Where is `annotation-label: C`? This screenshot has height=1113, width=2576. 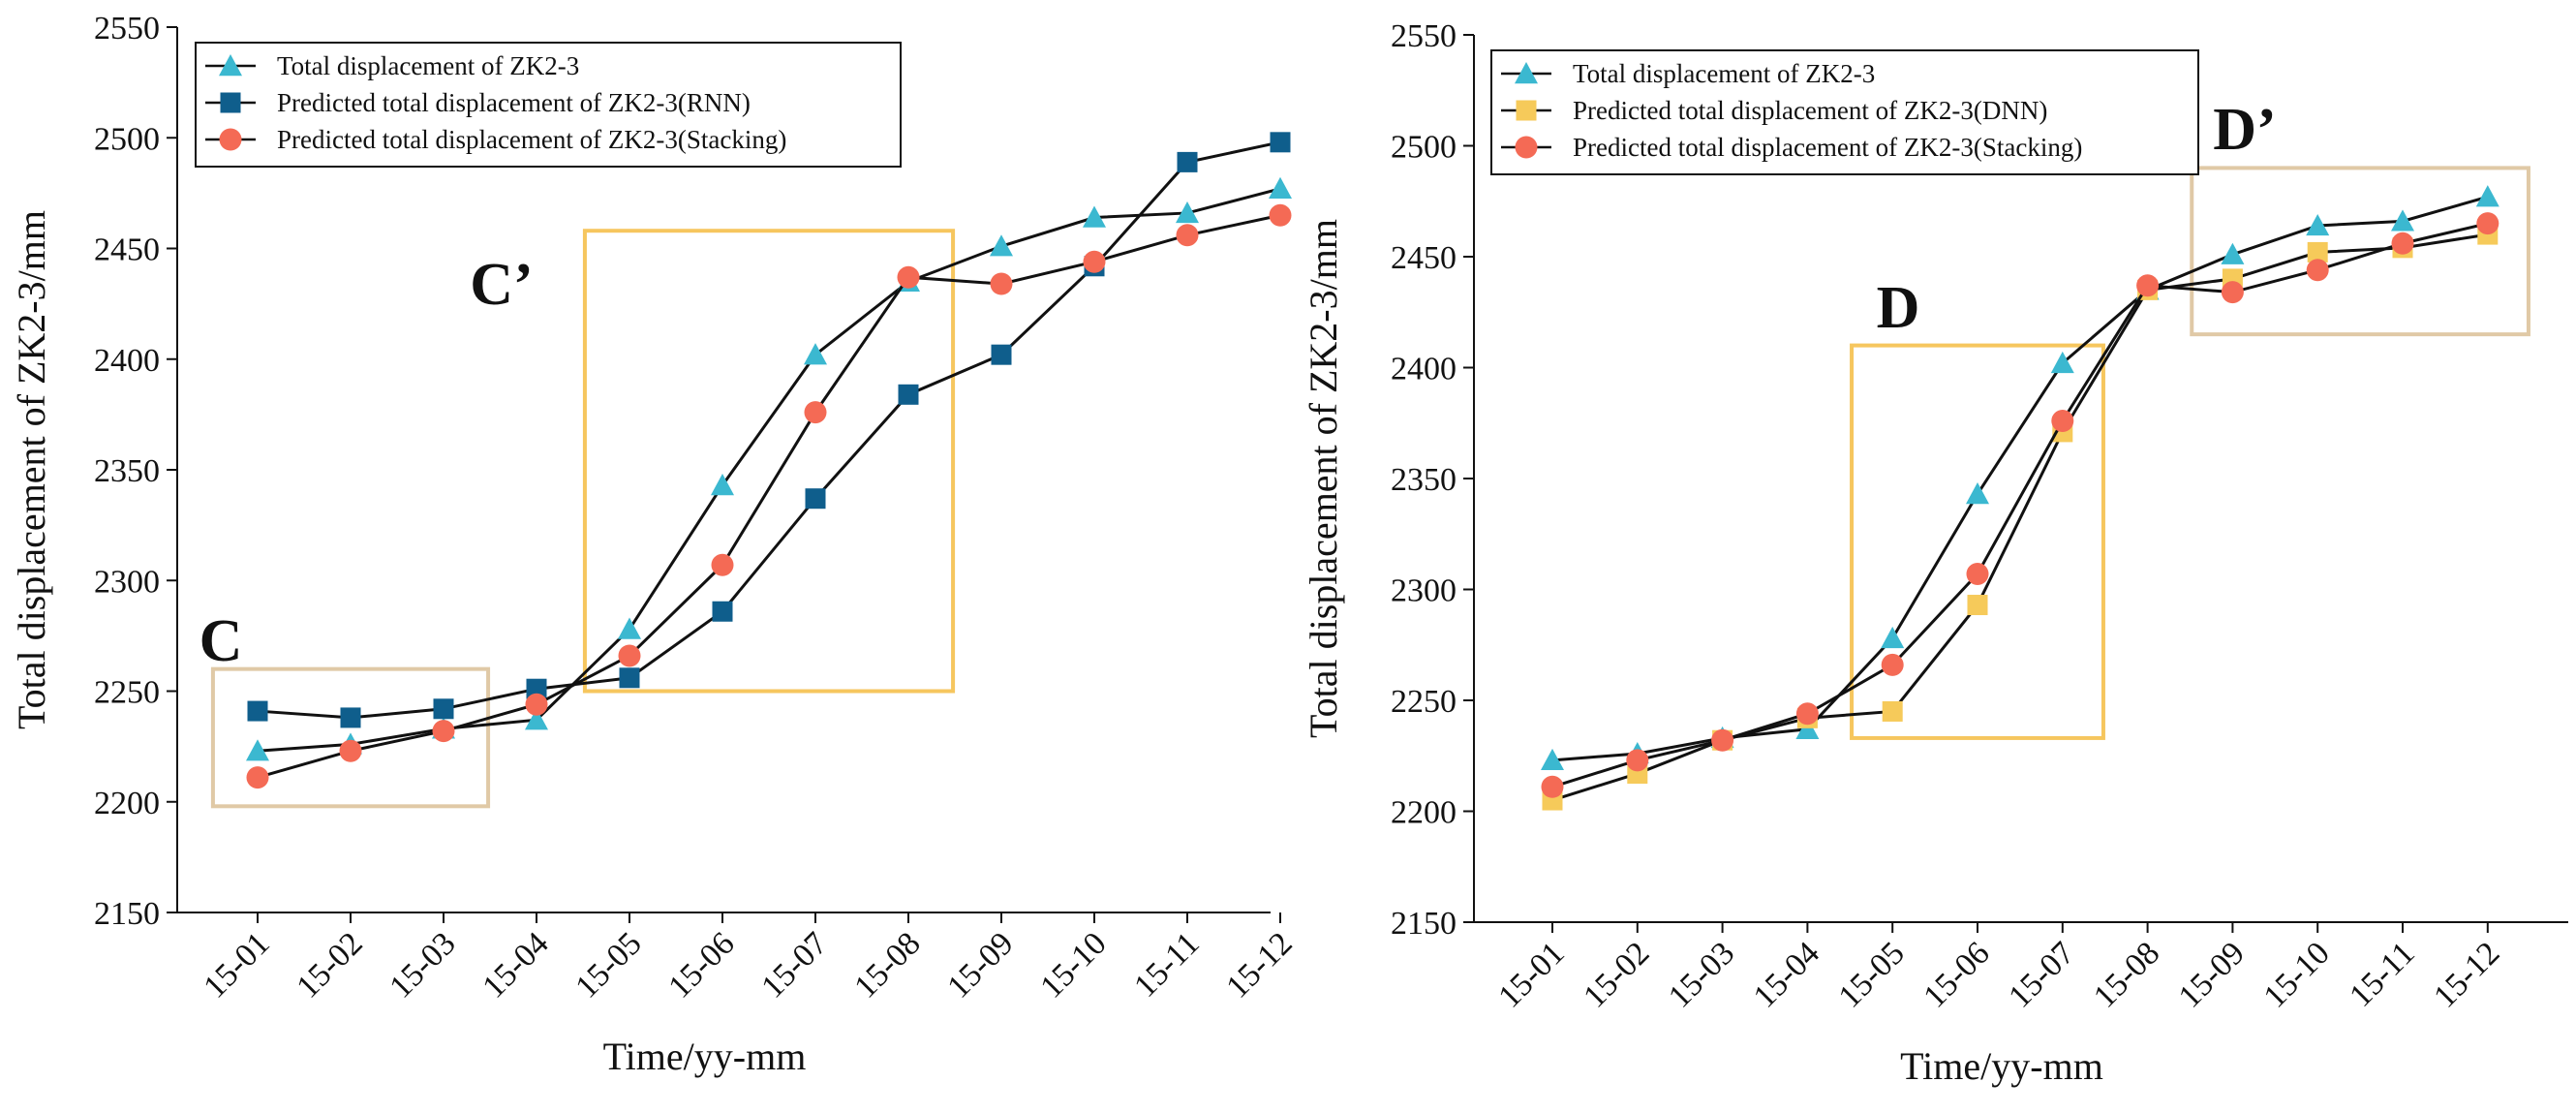 annotation-label: C is located at coordinates (221, 641).